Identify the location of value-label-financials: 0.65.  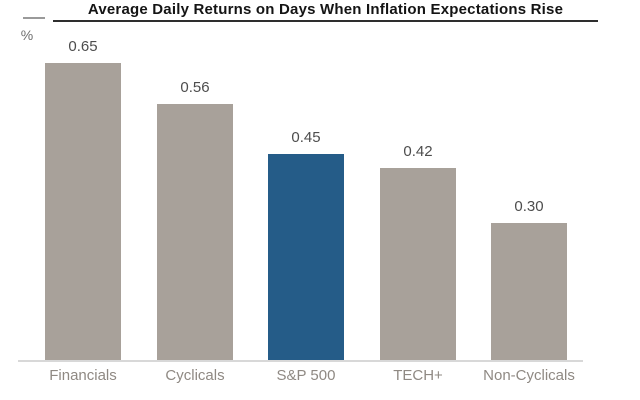
(83, 46).